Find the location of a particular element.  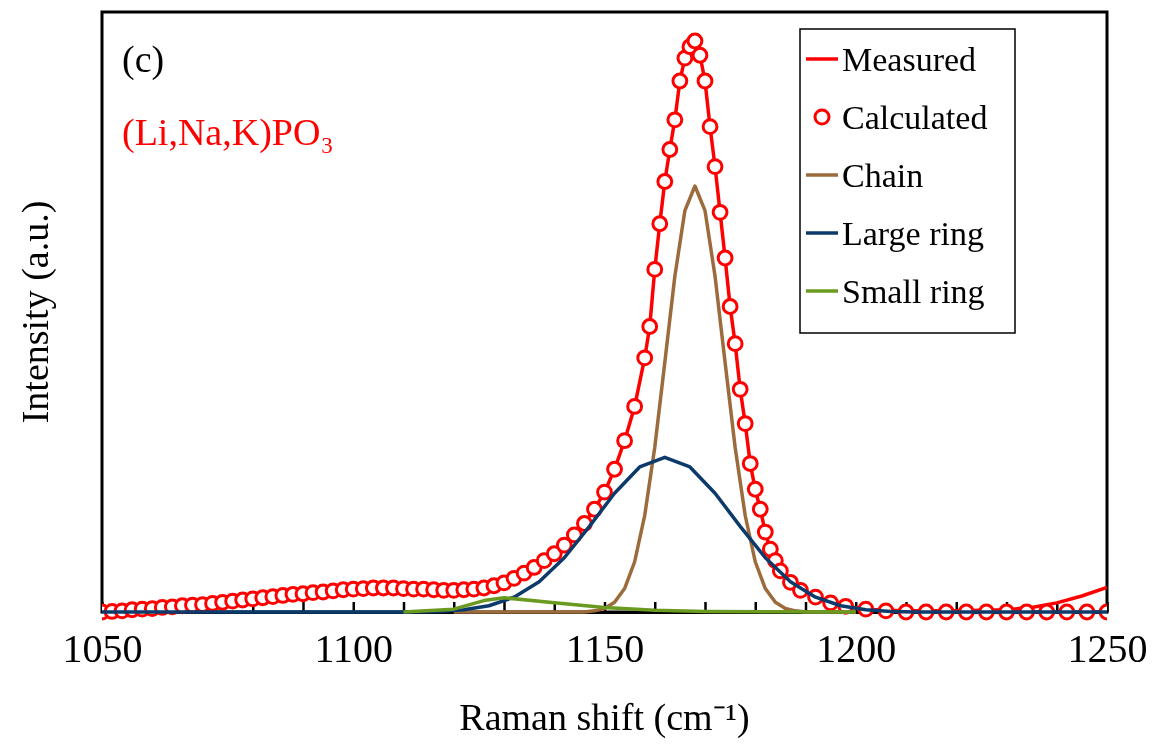

legend-label: Chain is located at coordinates (883, 175).